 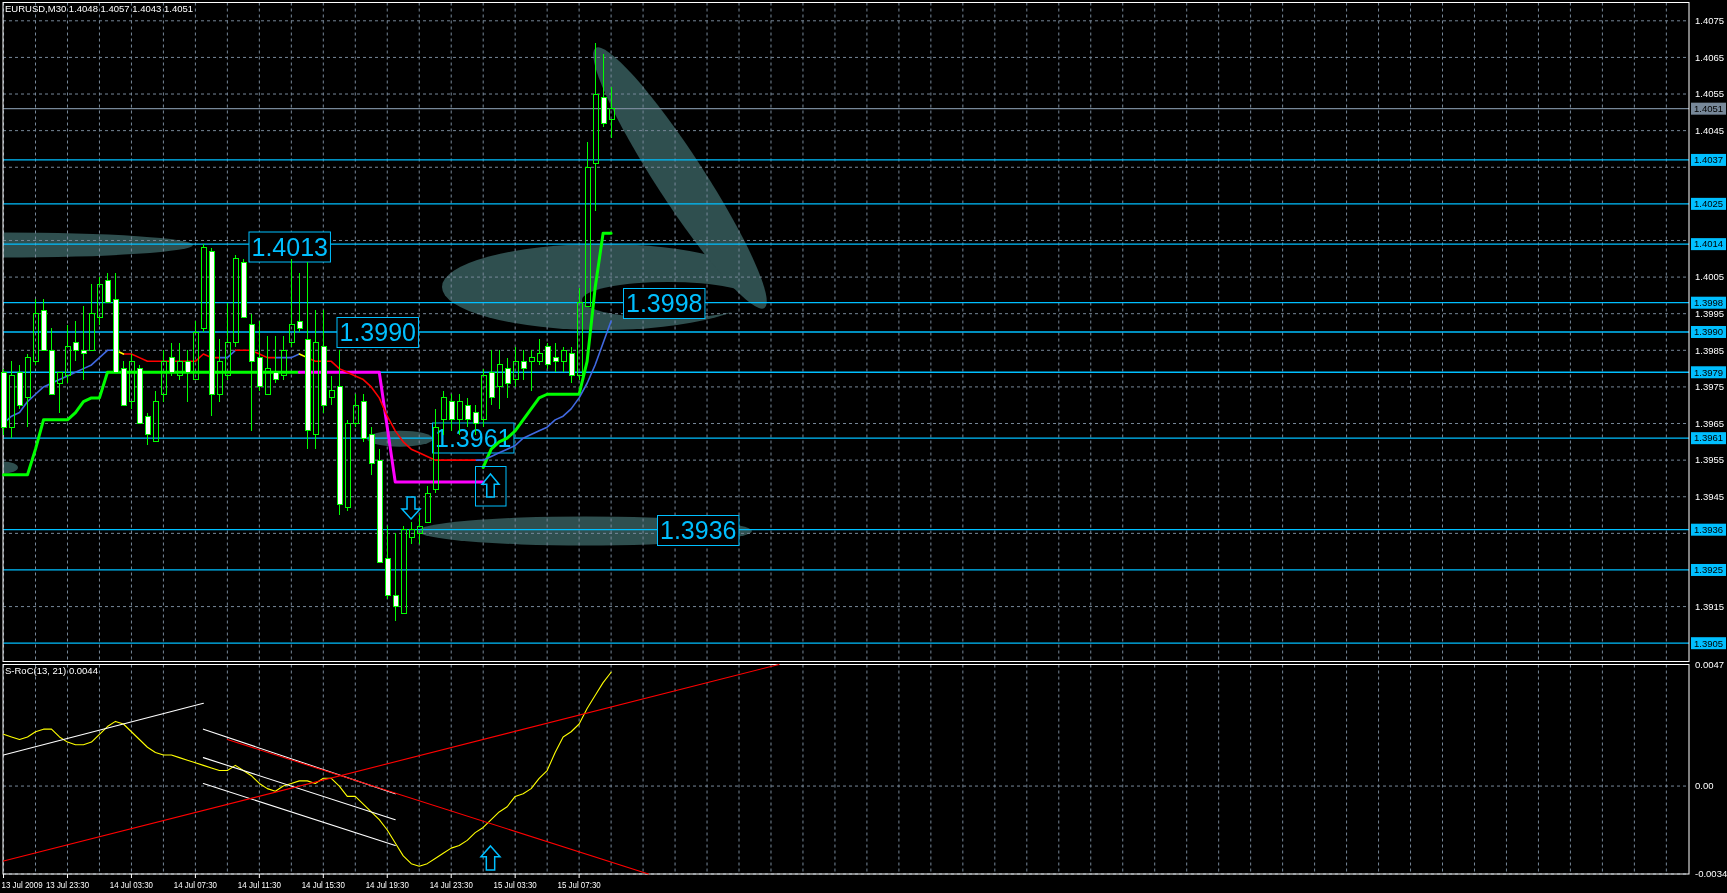 I want to click on ref-line-label: 1.4025, so click(x=1709, y=204).